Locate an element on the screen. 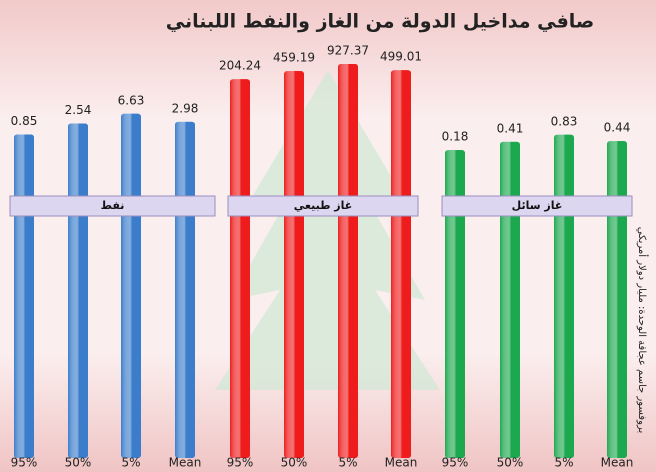 This screenshot has height=472, width=656. value-label: 0.85 is located at coordinates (24, 121).